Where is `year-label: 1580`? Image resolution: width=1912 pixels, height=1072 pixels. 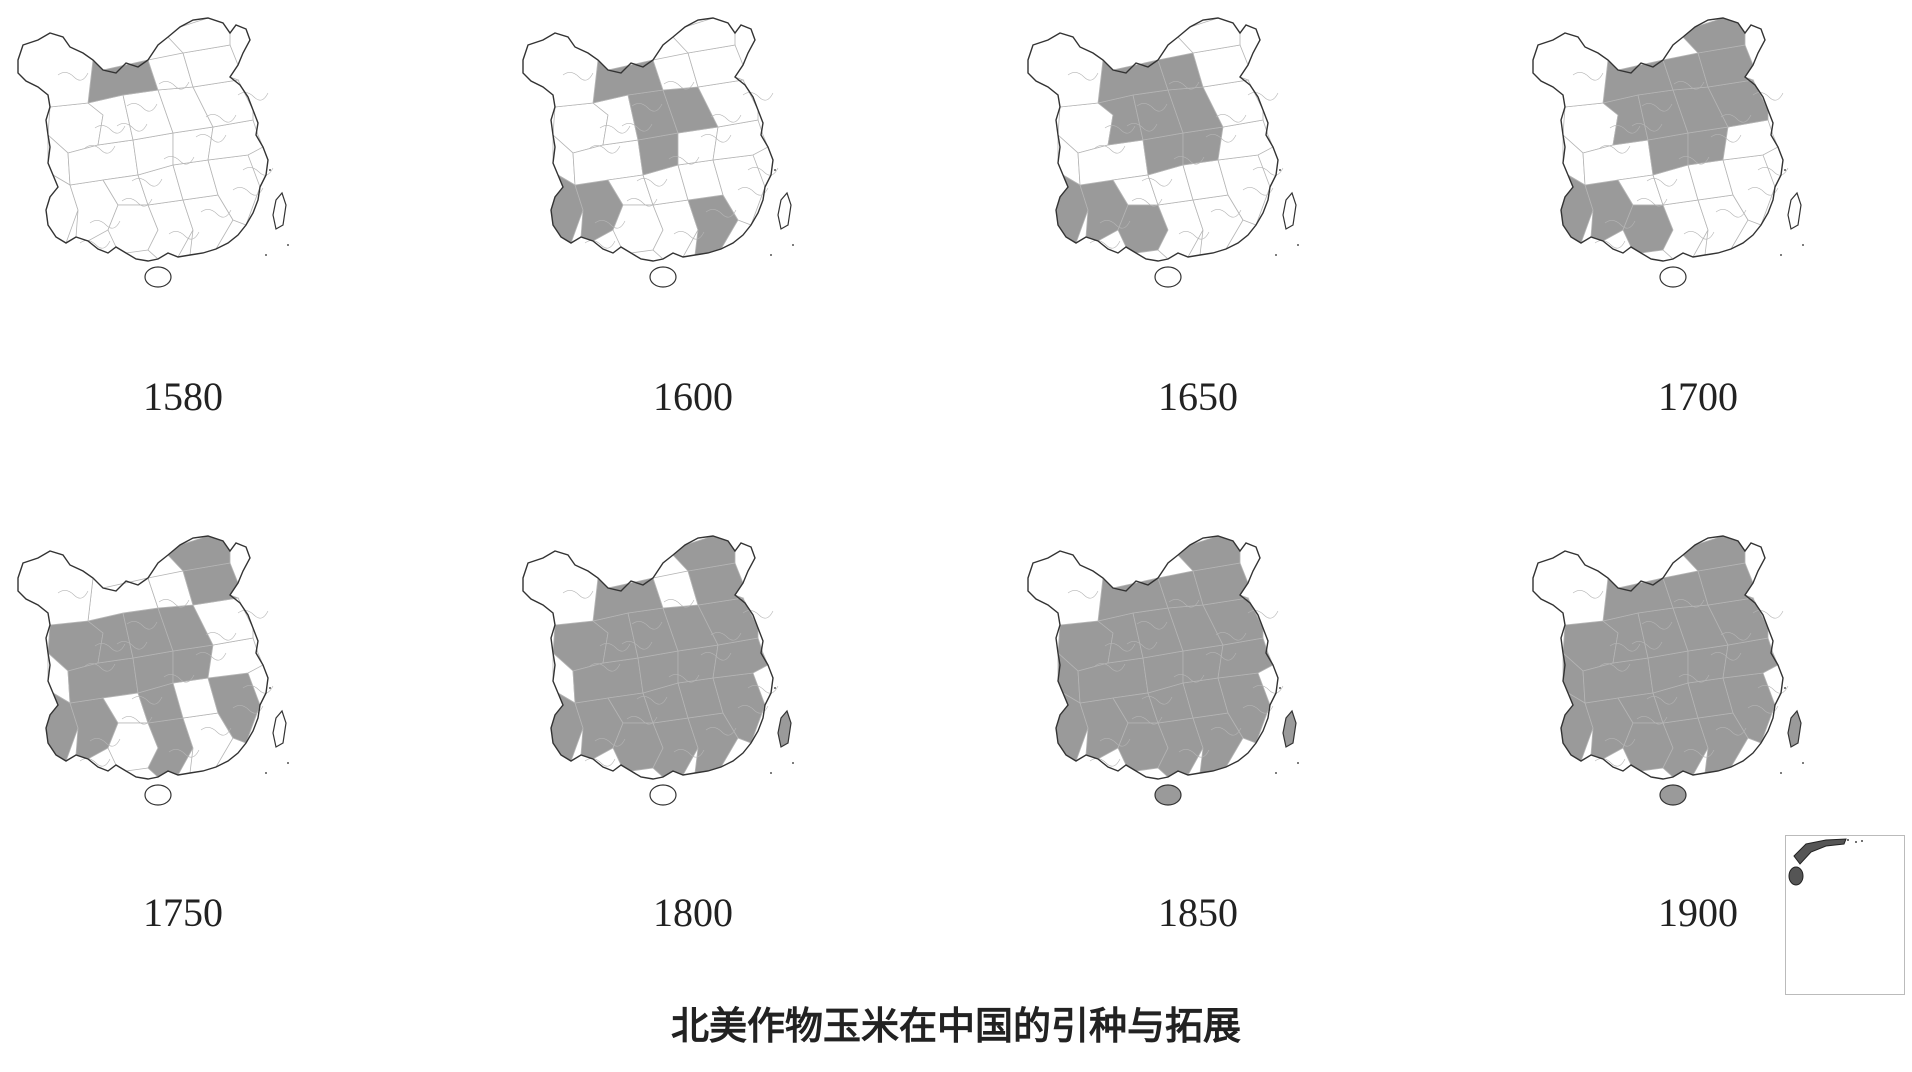
year-label: 1580 is located at coordinates (183, 396).